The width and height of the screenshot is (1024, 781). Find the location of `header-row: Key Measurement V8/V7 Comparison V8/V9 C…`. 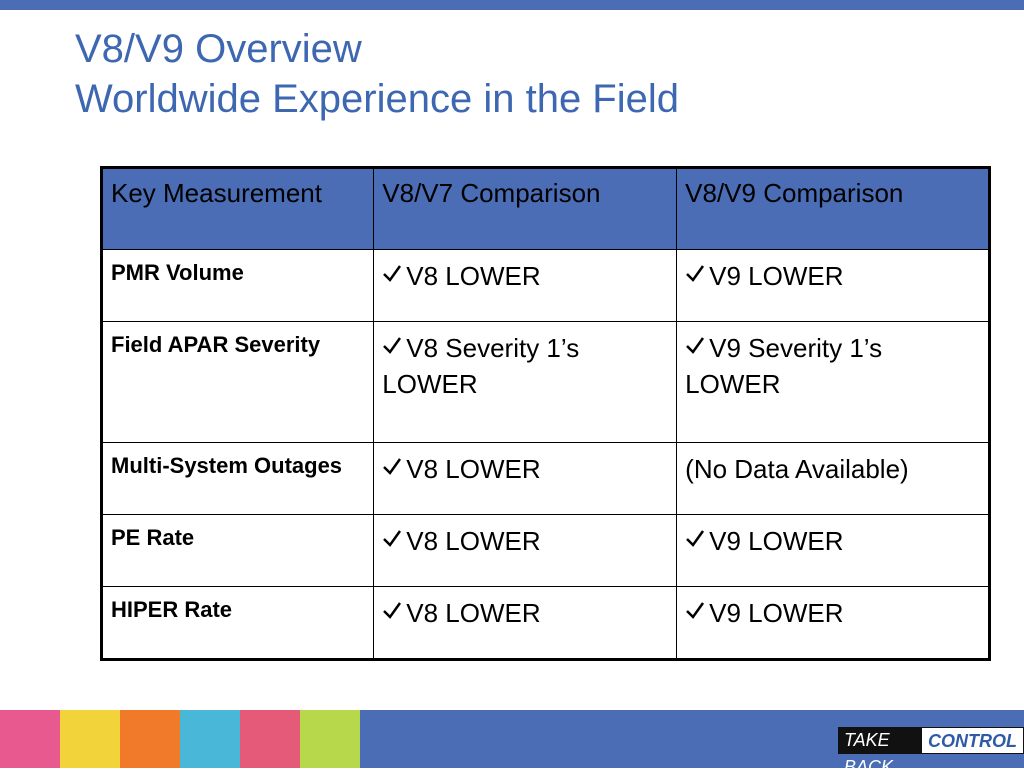

header-row: Key Measurement V8/V7 Comparison V8/V9 C… is located at coordinates (545, 208).